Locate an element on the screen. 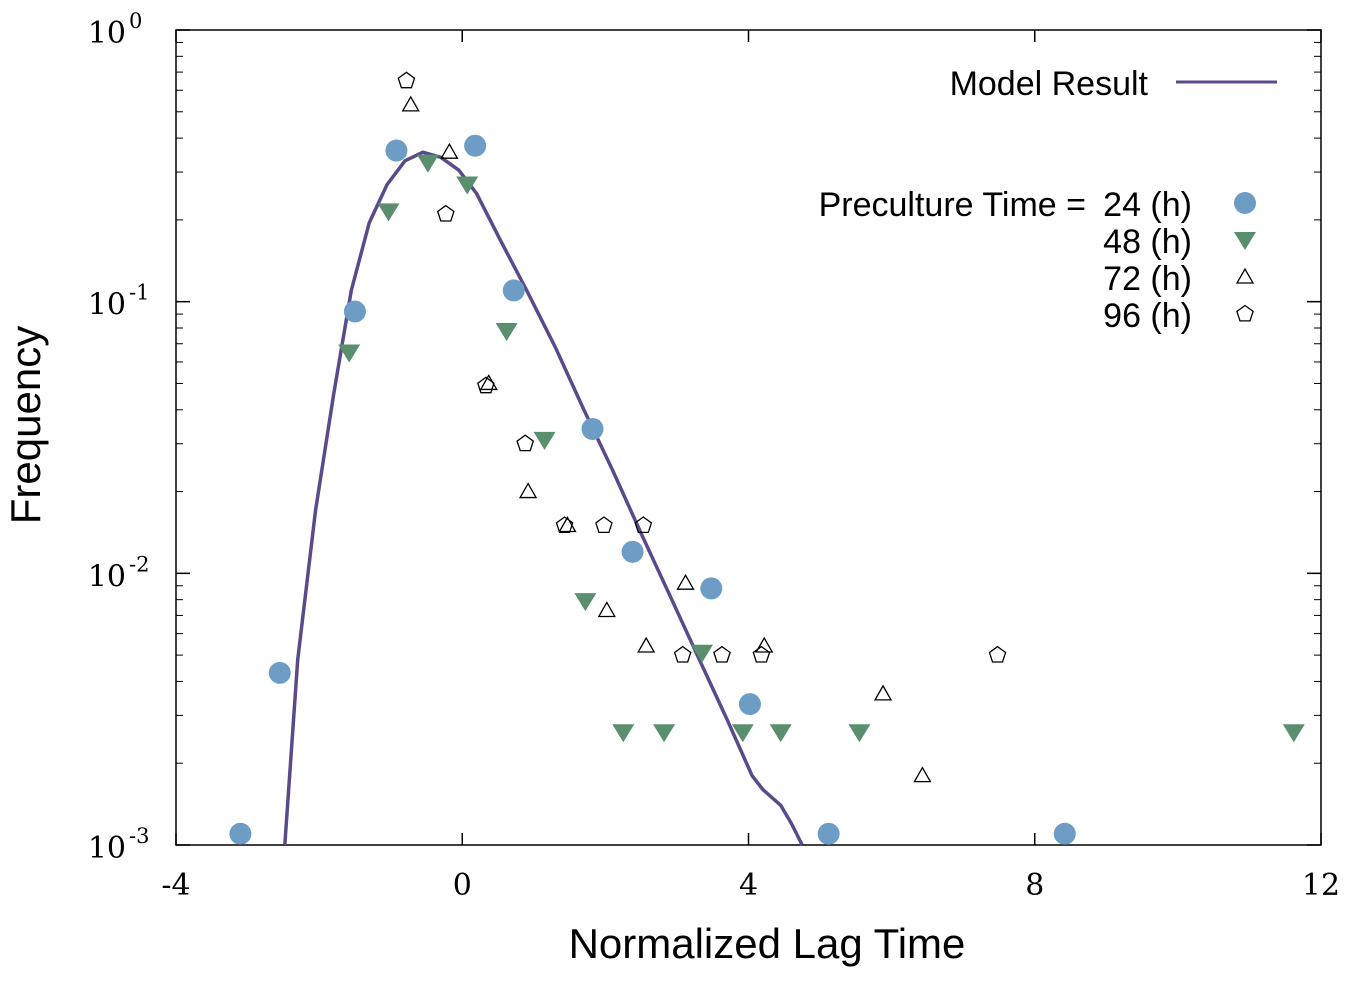 The height and width of the screenshot is (983, 1347). legend-series-48-label: 48 (h) is located at coordinates (1147, 242).